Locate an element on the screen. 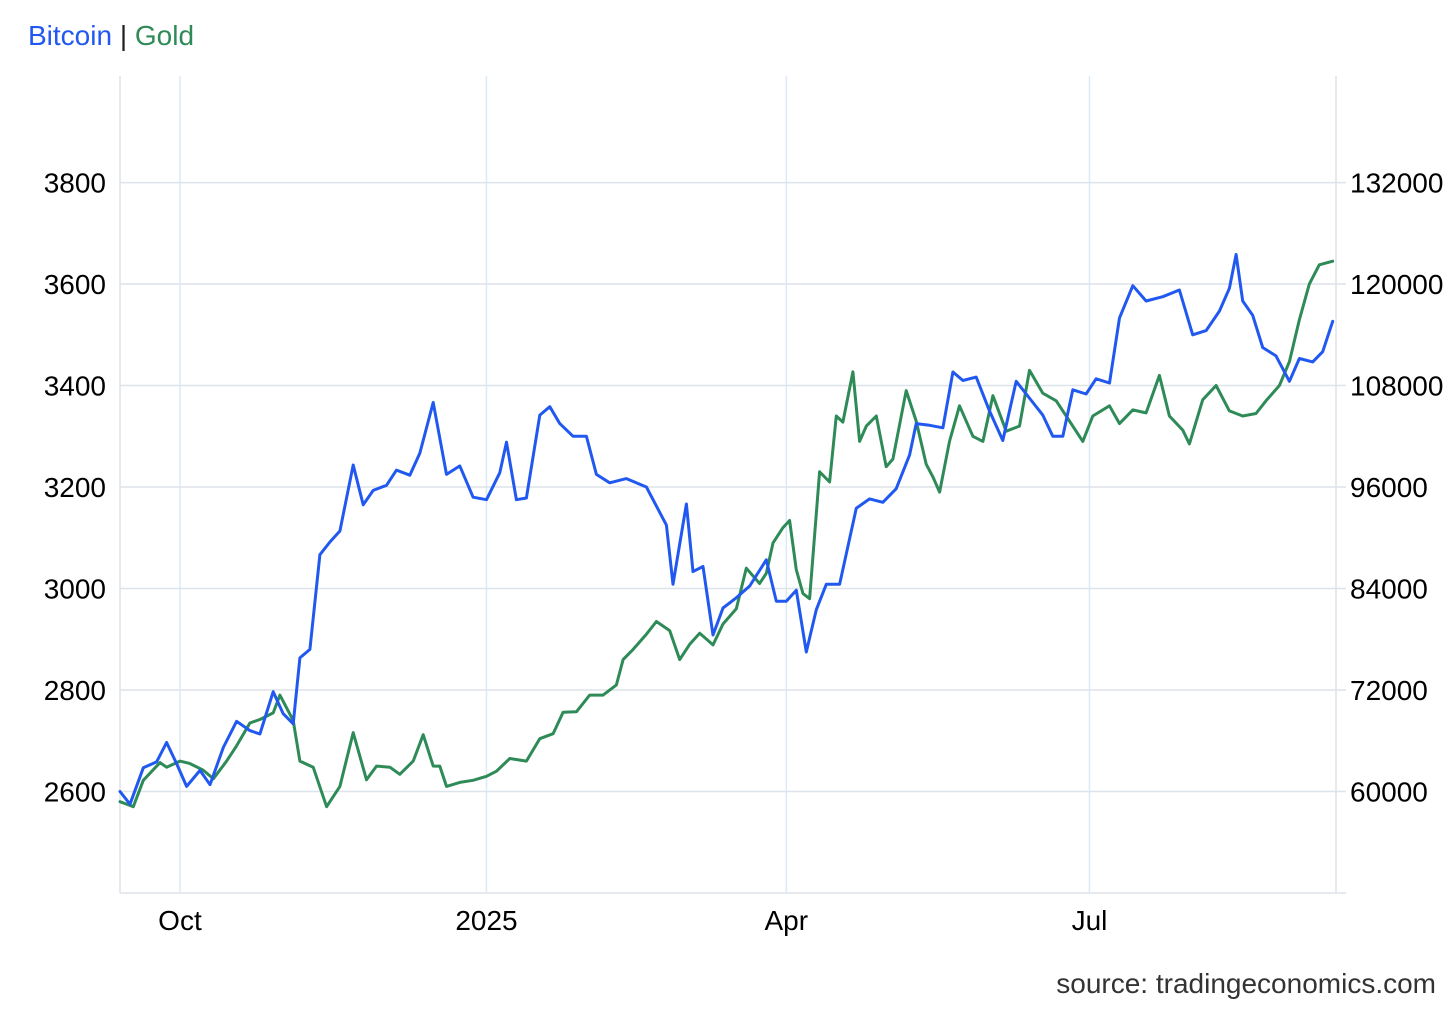 Image resolution: width=1456 pixels, height=1009 pixels. y-right-tick-label: 60000 is located at coordinates (1389, 792).